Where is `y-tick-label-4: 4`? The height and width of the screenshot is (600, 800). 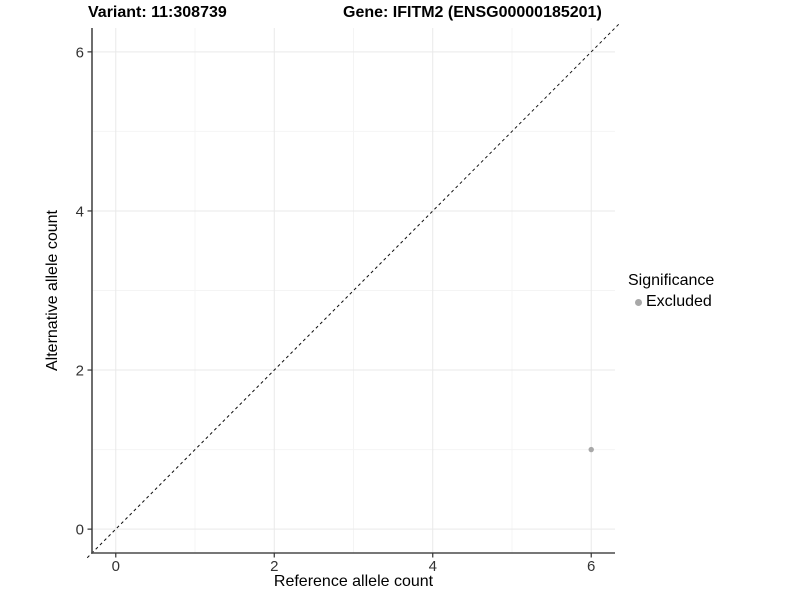
y-tick-label-4: 4 is located at coordinates (80, 211).